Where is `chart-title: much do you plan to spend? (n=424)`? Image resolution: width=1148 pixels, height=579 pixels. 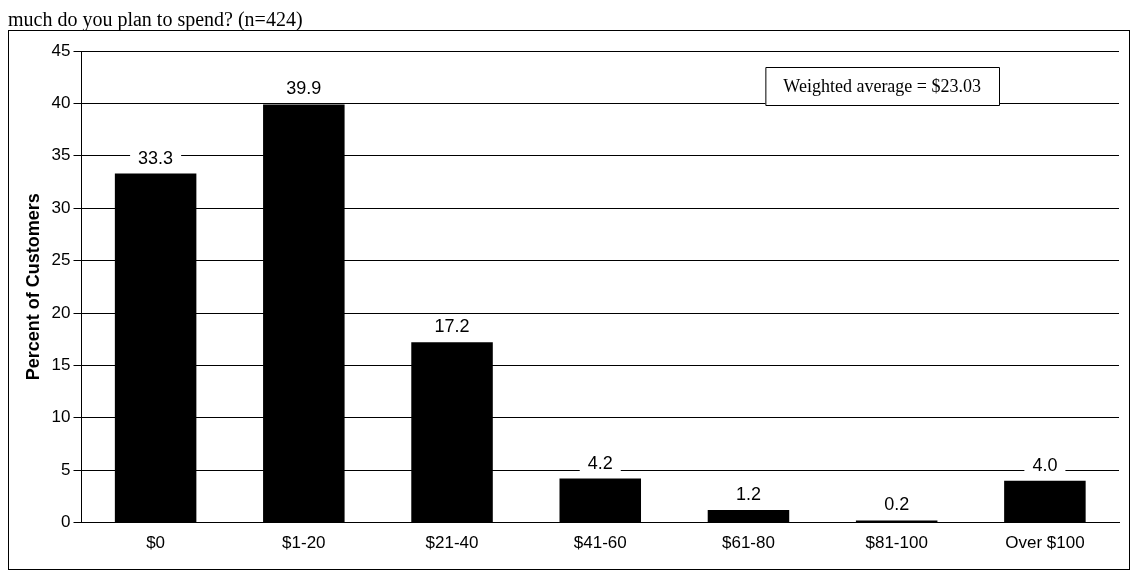 chart-title: much do you plan to spend? (n=424) is located at coordinates (156, 19).